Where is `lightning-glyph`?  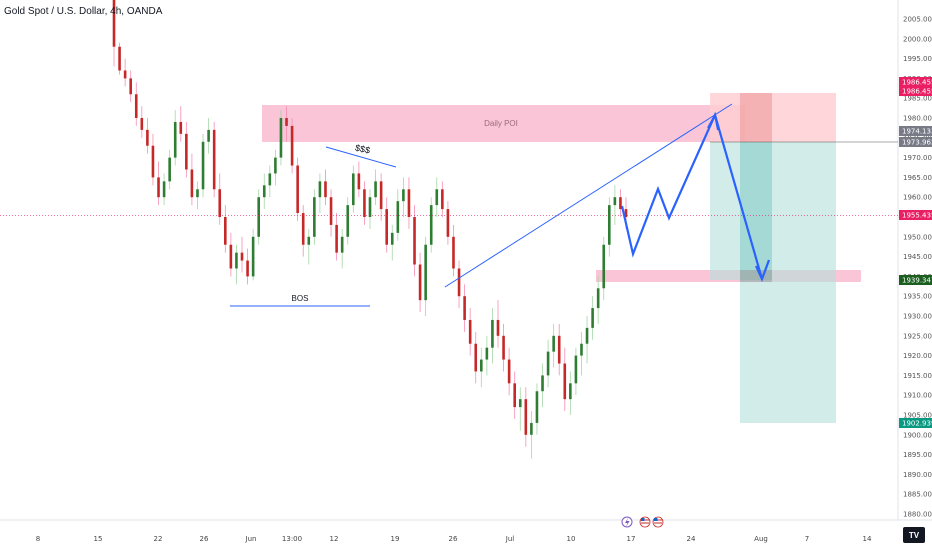
lightning-glyph is located at coordinates (627, 522).